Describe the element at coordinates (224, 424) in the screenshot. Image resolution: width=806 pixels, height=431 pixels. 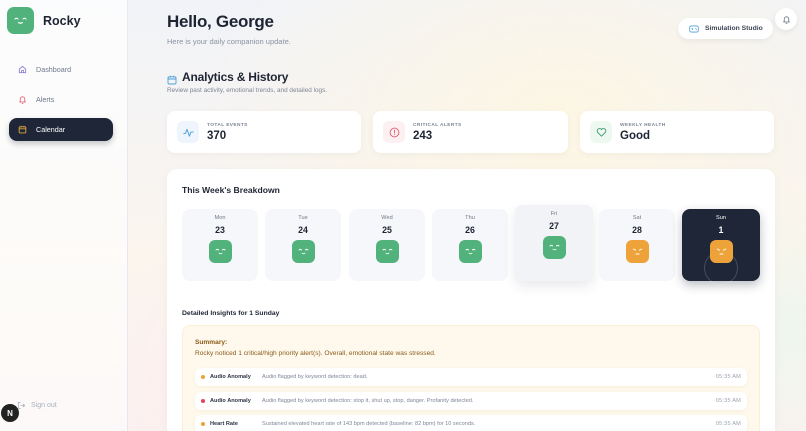
I see `log-type: Heart Rate` at that location.